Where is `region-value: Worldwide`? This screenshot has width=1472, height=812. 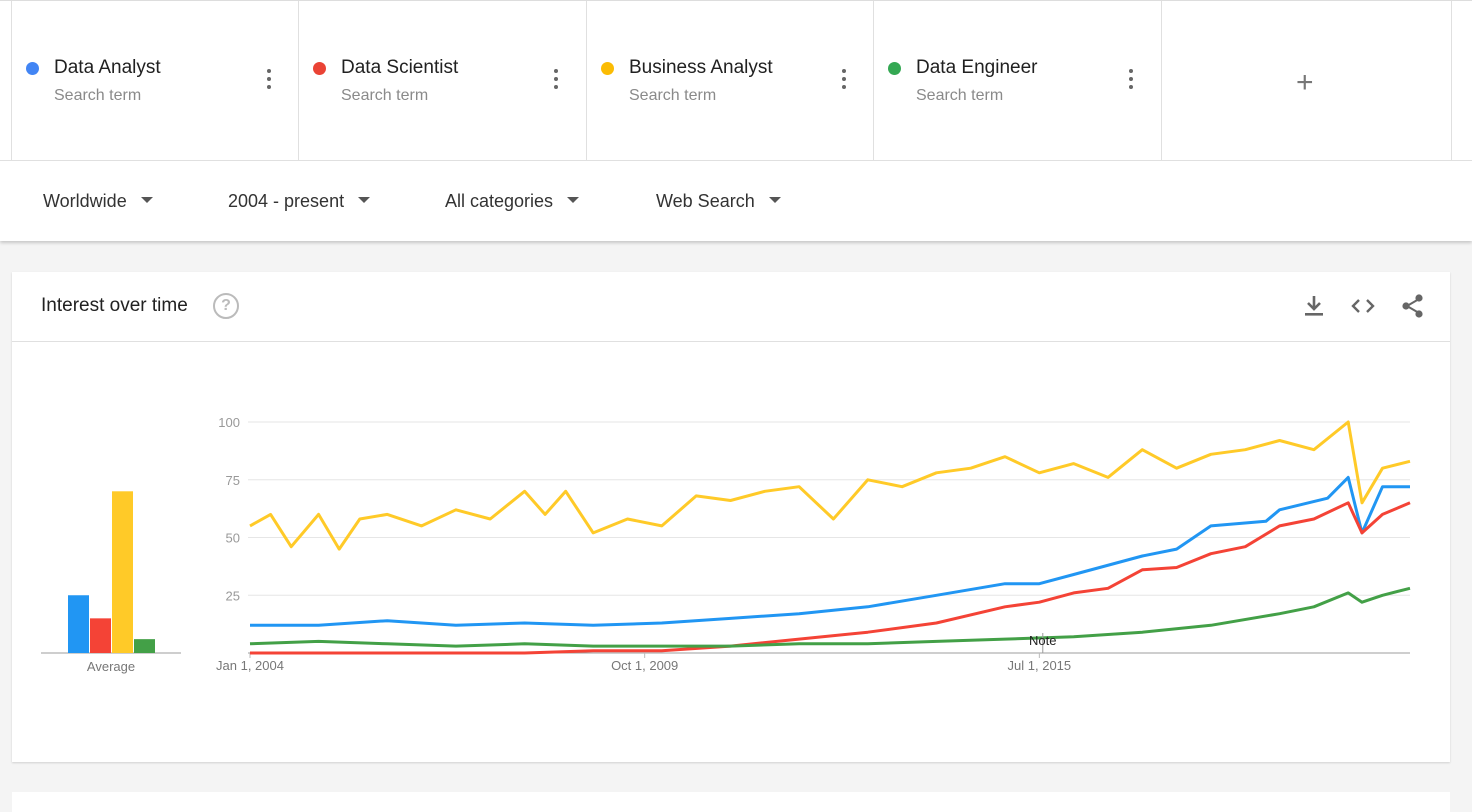
region-value: Worldwide is located at coordinates (85, 201).